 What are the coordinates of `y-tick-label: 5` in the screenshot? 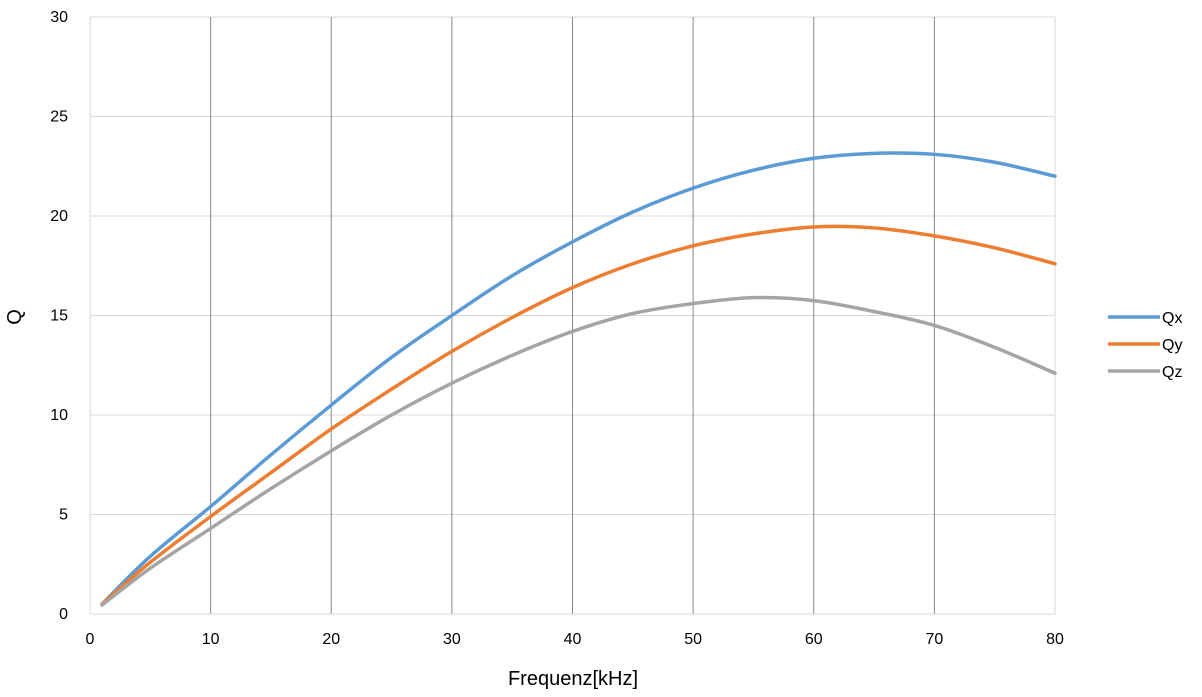 It's located at (63, 515).